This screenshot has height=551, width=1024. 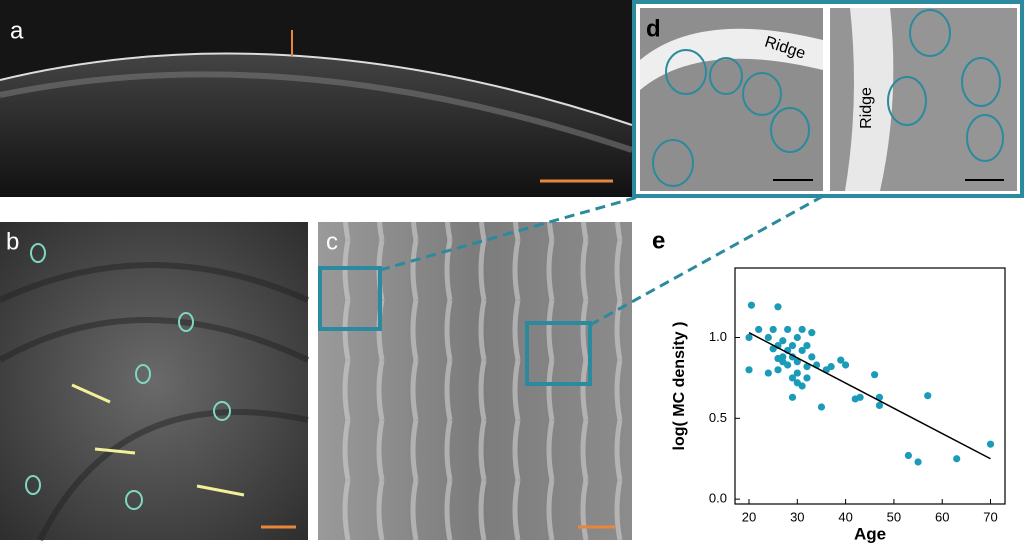 I want to click on panel-label: a, so click(x=17, y=30).